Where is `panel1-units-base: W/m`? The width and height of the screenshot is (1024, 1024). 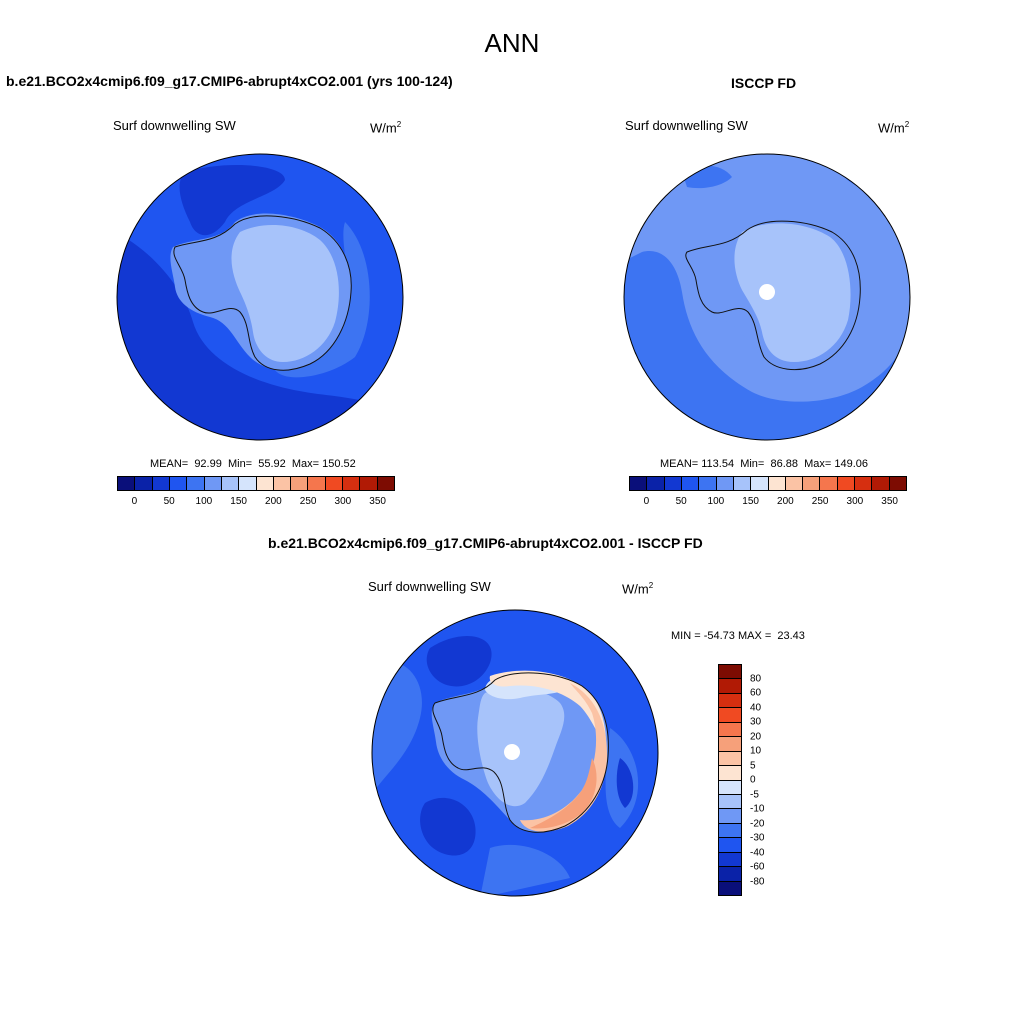
panel1-units-base: W/m is located at coordinates (383, 128).